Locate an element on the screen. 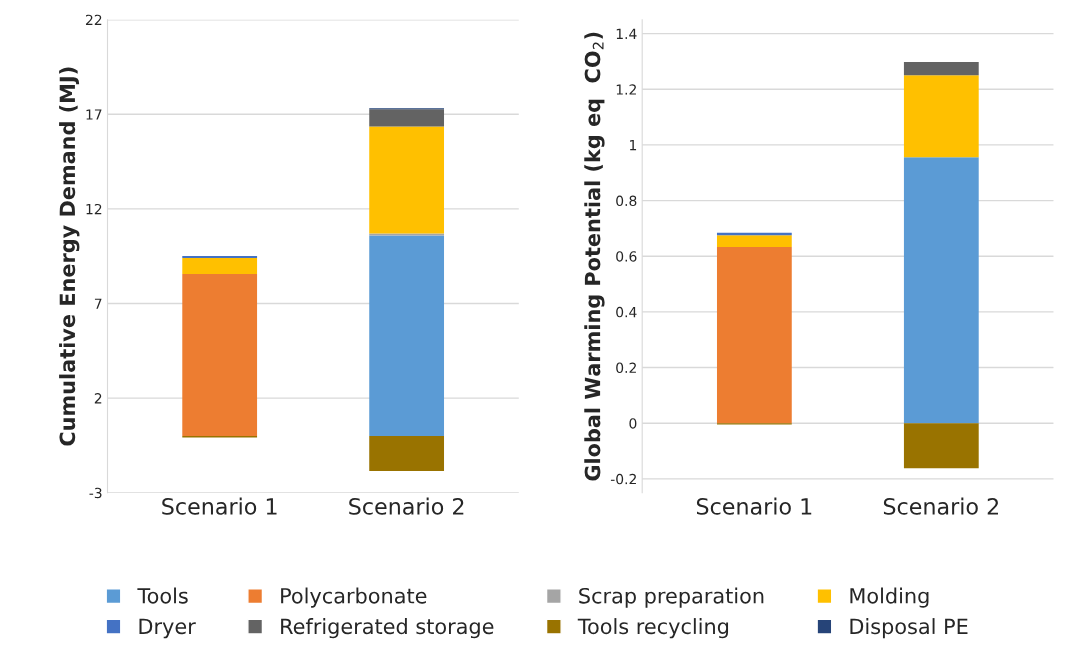 The height and width of the screenshot is (657, 1075). y-tick-label: 17 is located at coordinates (94, 114).